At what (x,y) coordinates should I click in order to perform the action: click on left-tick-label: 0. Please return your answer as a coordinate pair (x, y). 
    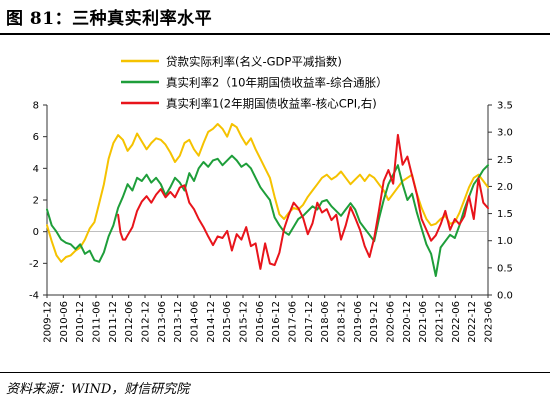
    Looking at the image, I should click on (36, 232).